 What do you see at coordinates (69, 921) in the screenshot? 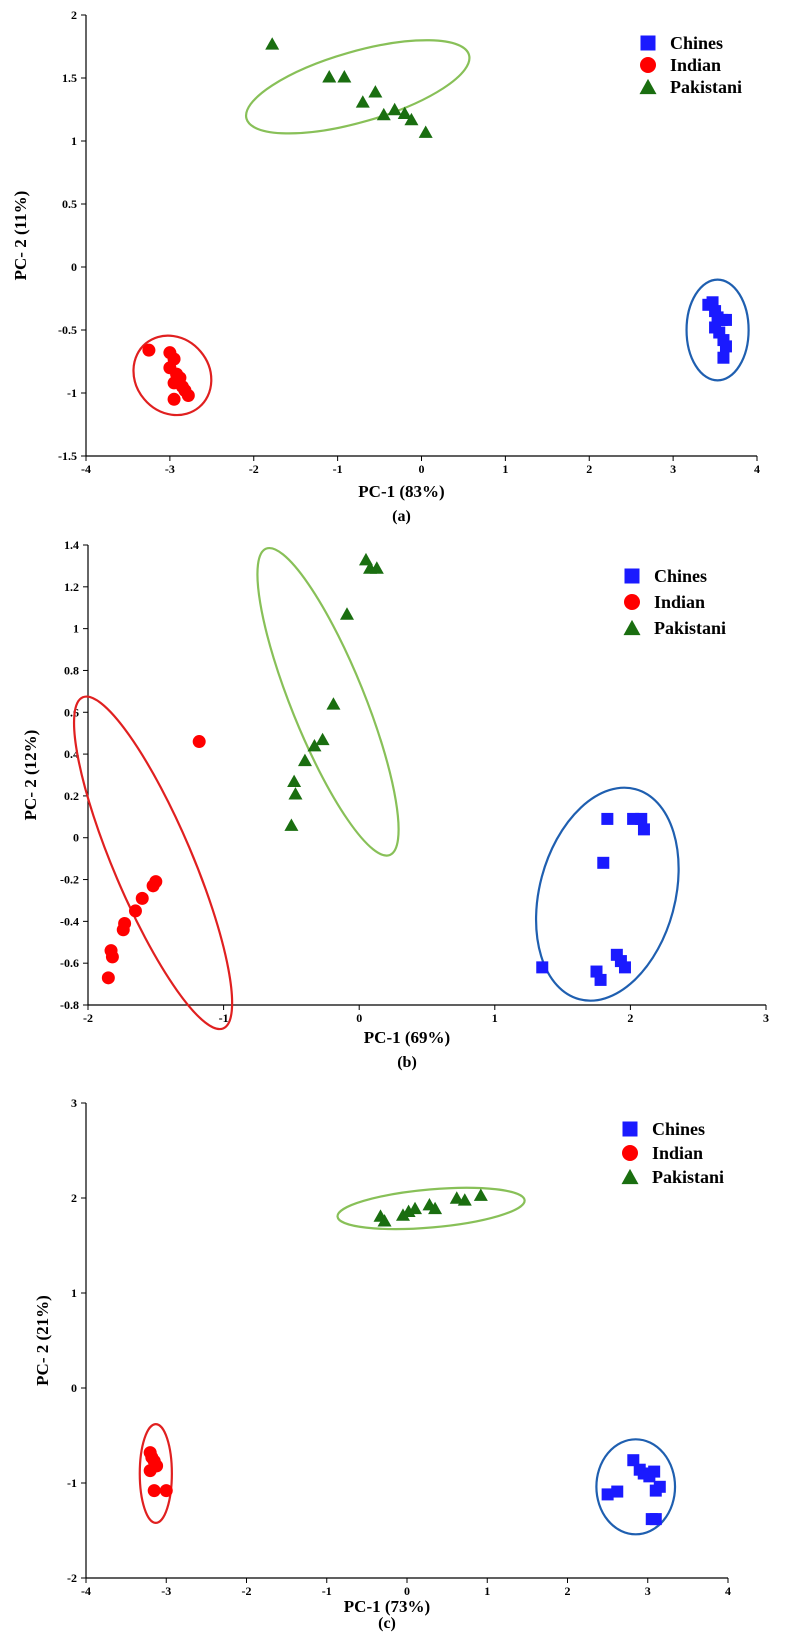
I see `y-tick-label: -0.4` at bounding box center [69, 921].